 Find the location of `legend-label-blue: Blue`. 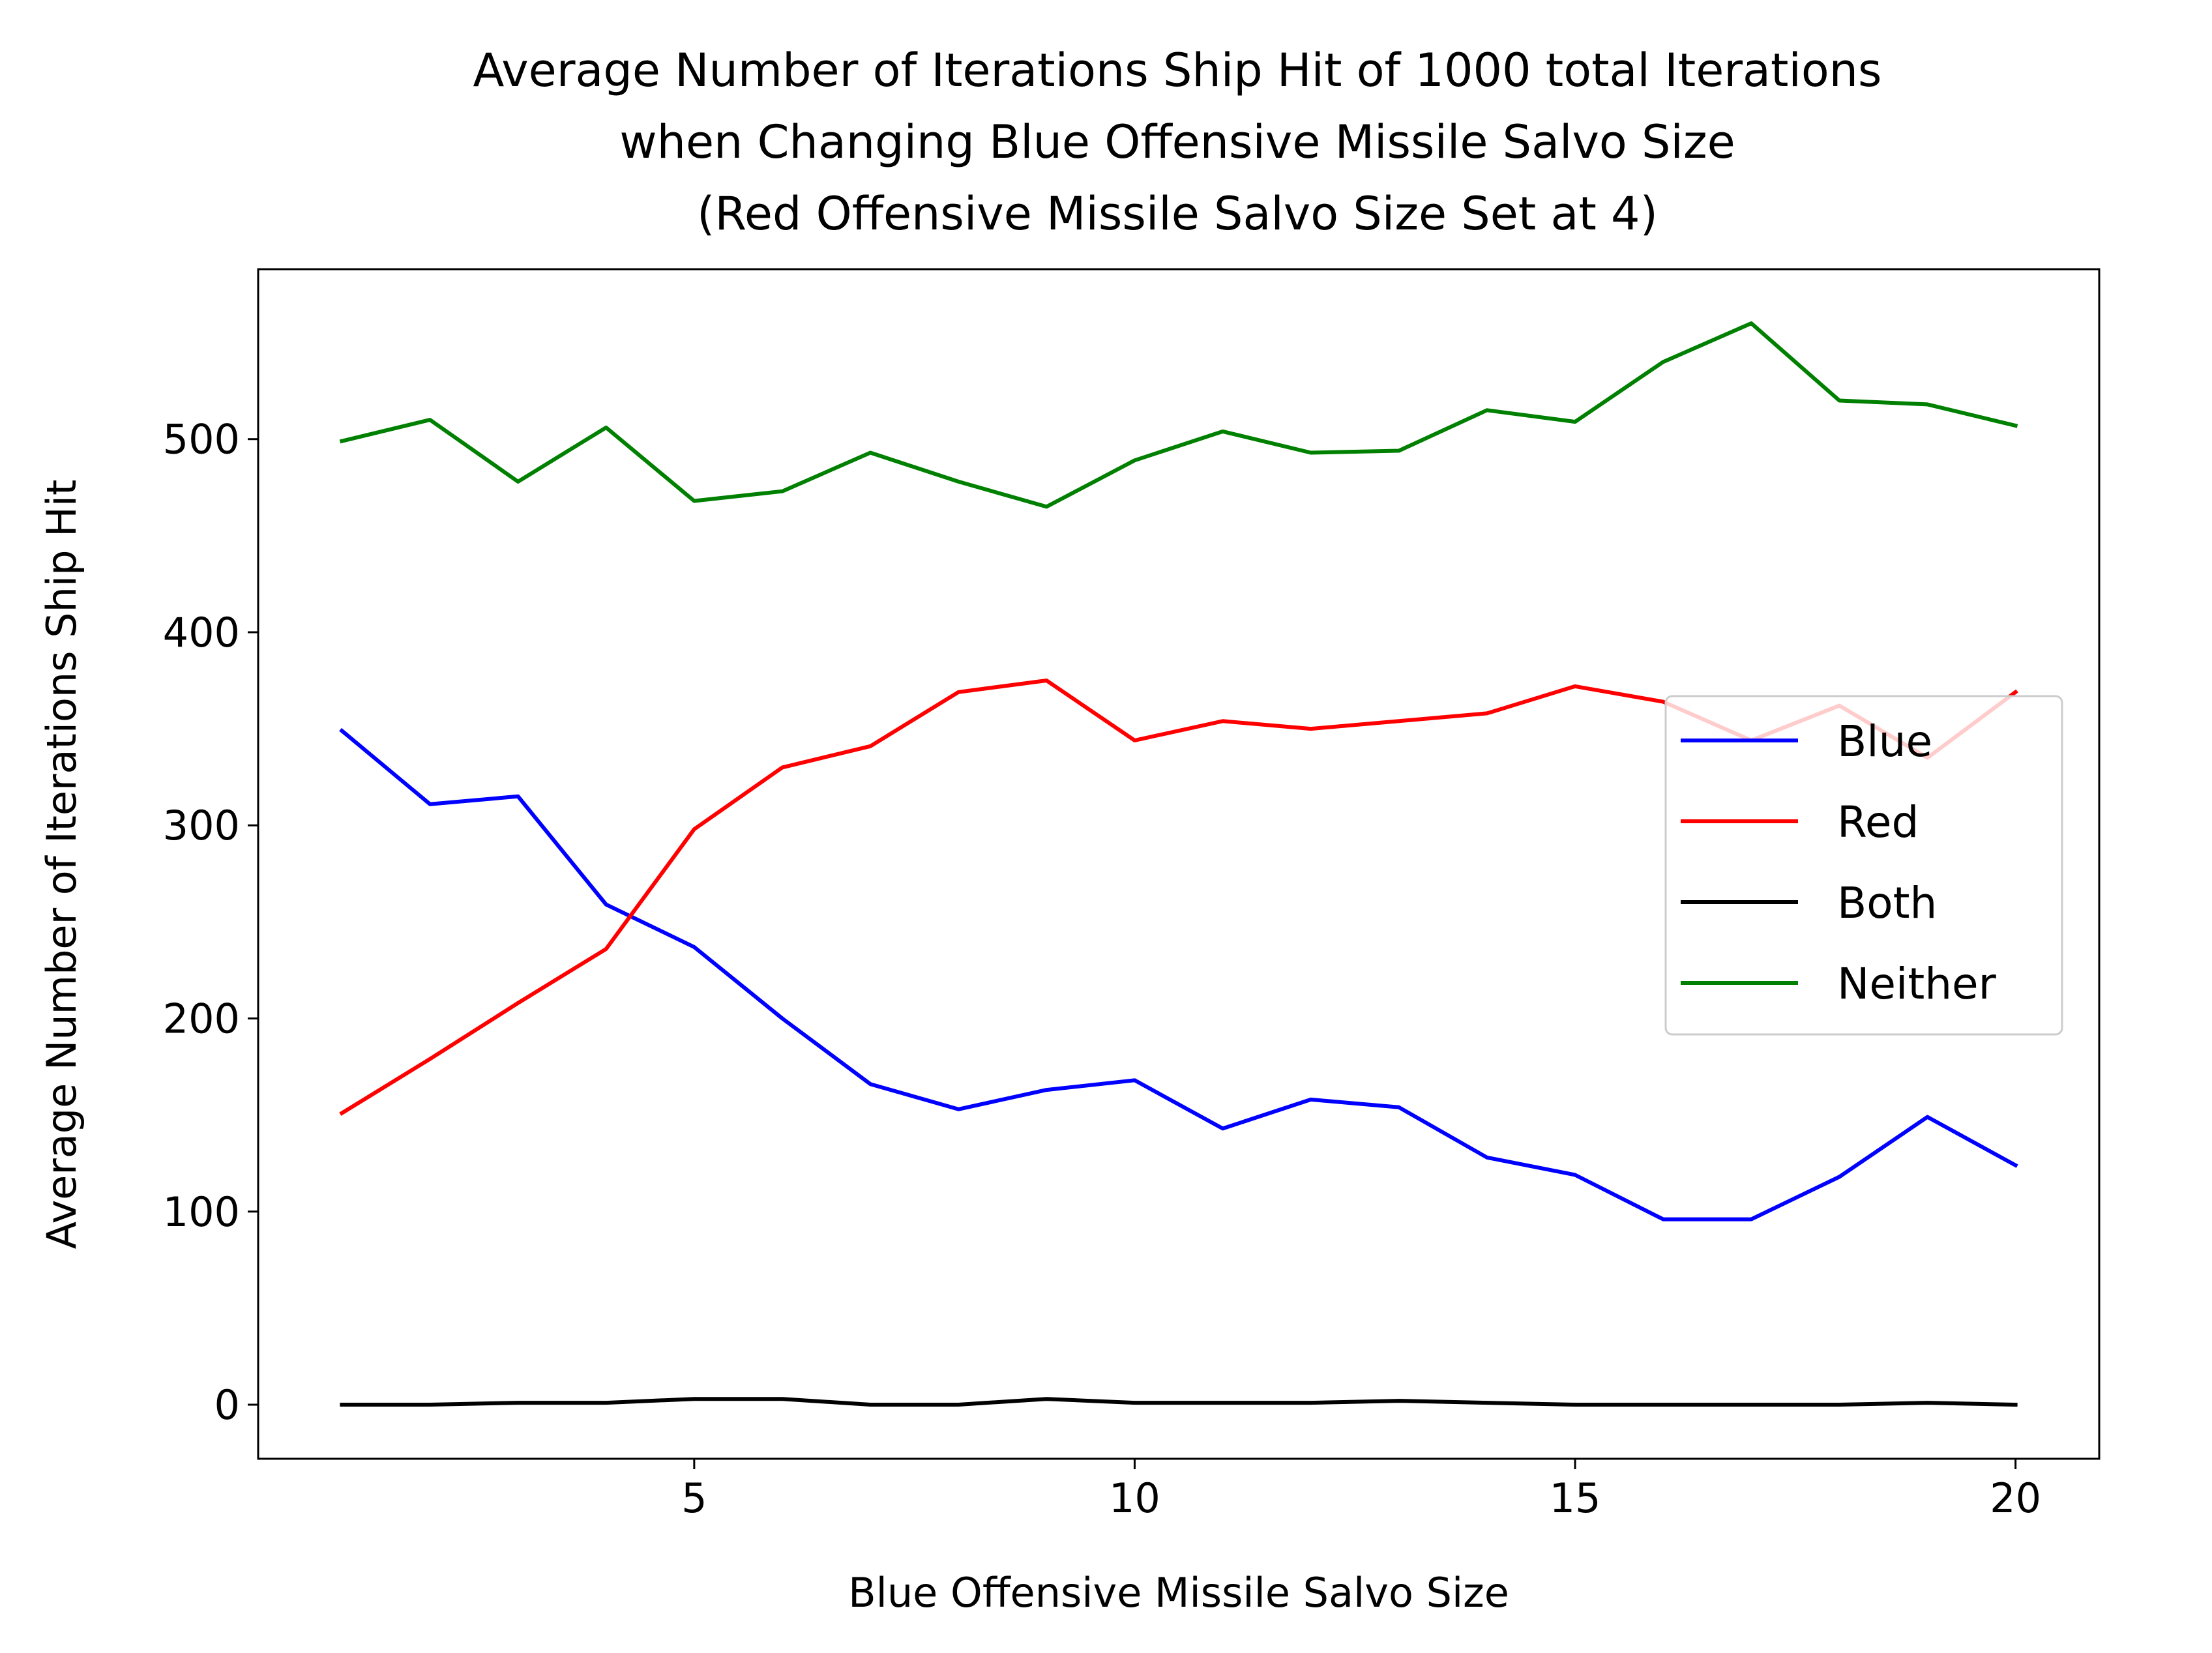

legend-label-blue: Blue is located at coordinates (1884, 741).